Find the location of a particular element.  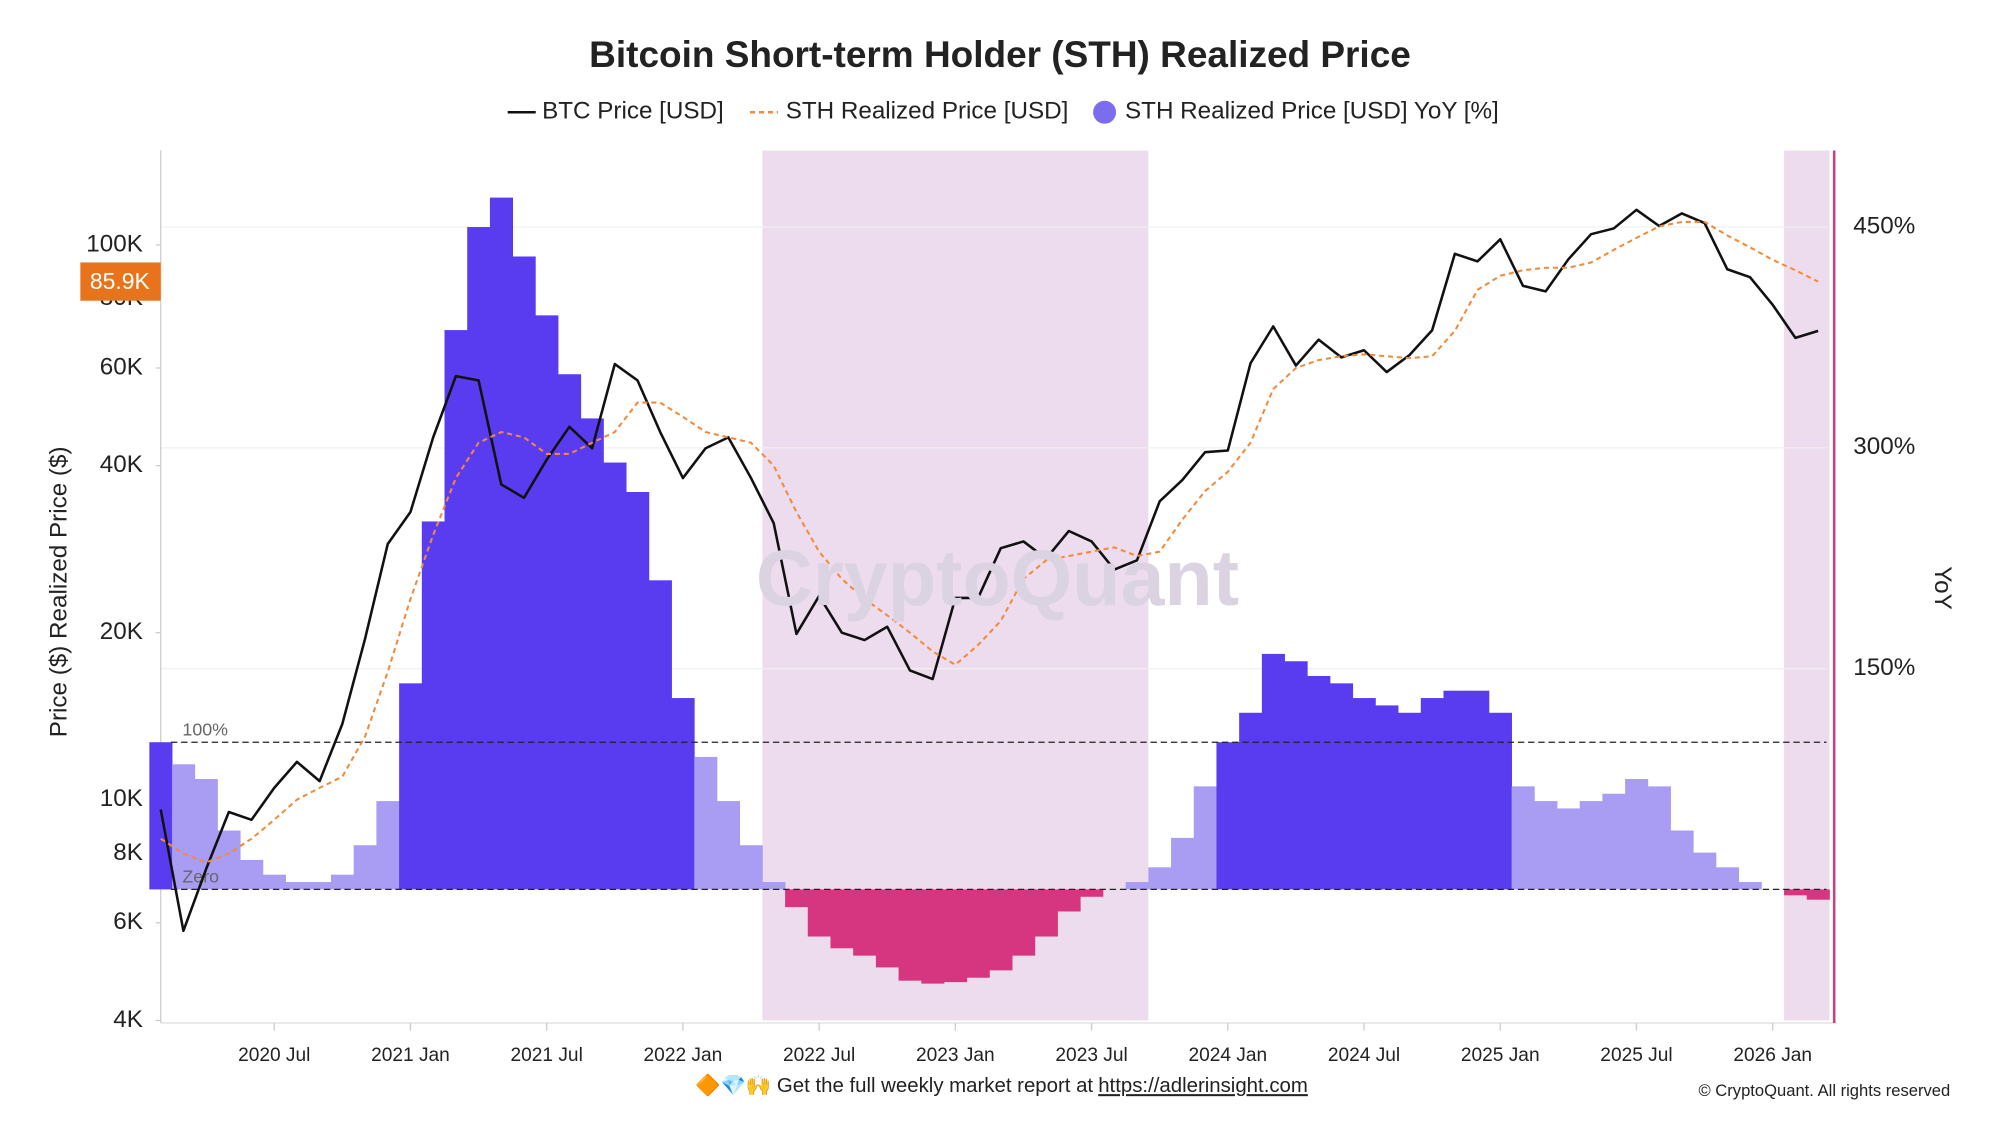

y-tick-label: 60K is located at coordinates (121, 366).